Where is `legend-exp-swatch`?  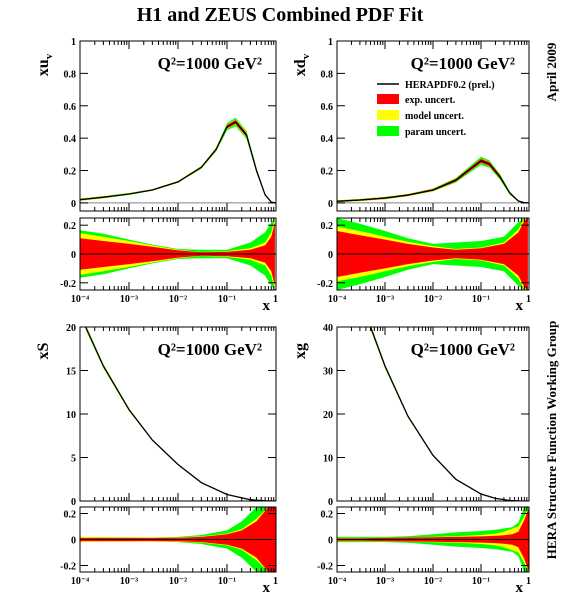 legend-exp-swatch is located at coordinates (388, 99).